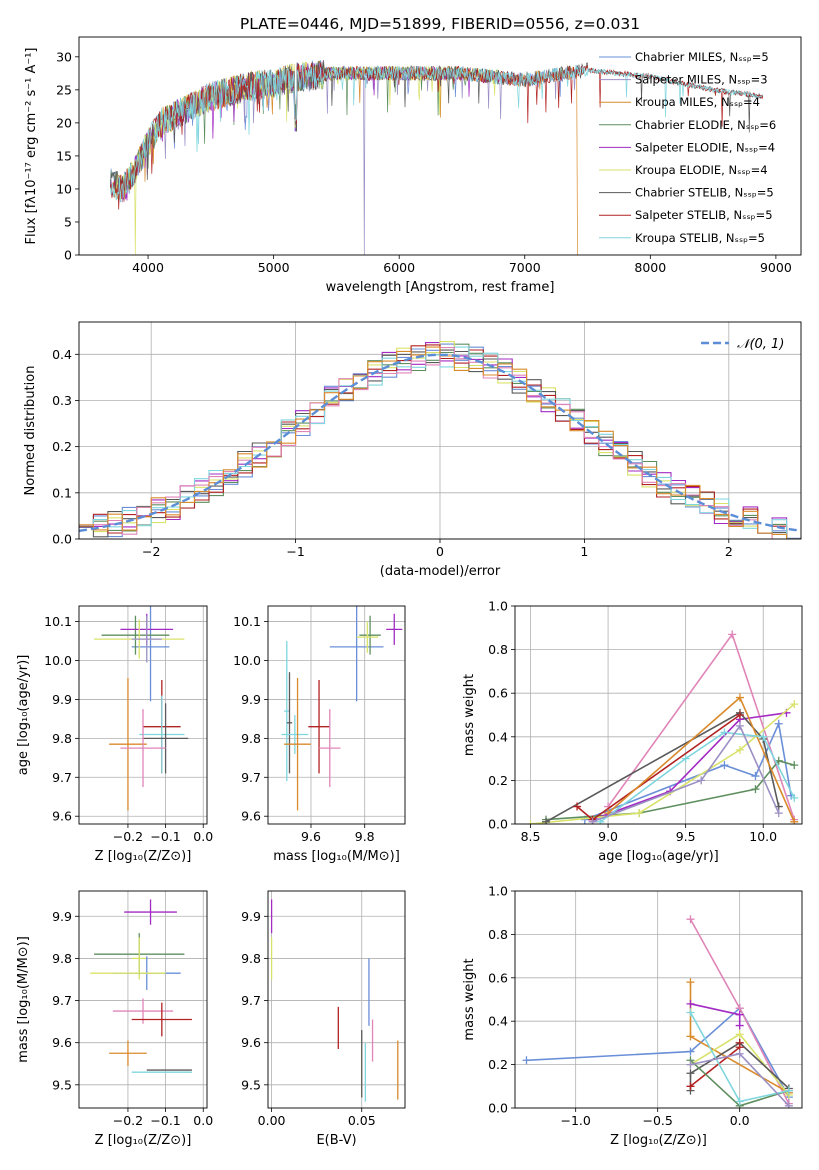 This screenshot has height=1170, width=819. What do you see at coordinates (23, 999) in the screenshot?
I see `mass-vs-Z-ylabel: mass [log₁₀(M/M⊙)]` at bounding box center [23, 999].